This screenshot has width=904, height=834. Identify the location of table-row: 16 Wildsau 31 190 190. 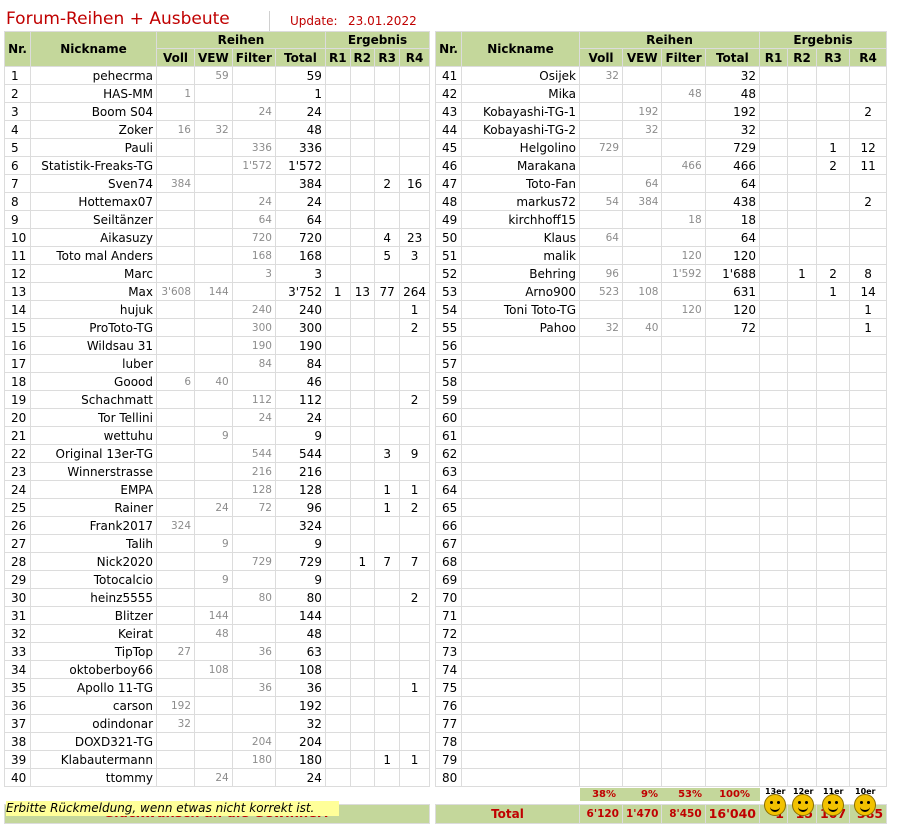
(217, 345).